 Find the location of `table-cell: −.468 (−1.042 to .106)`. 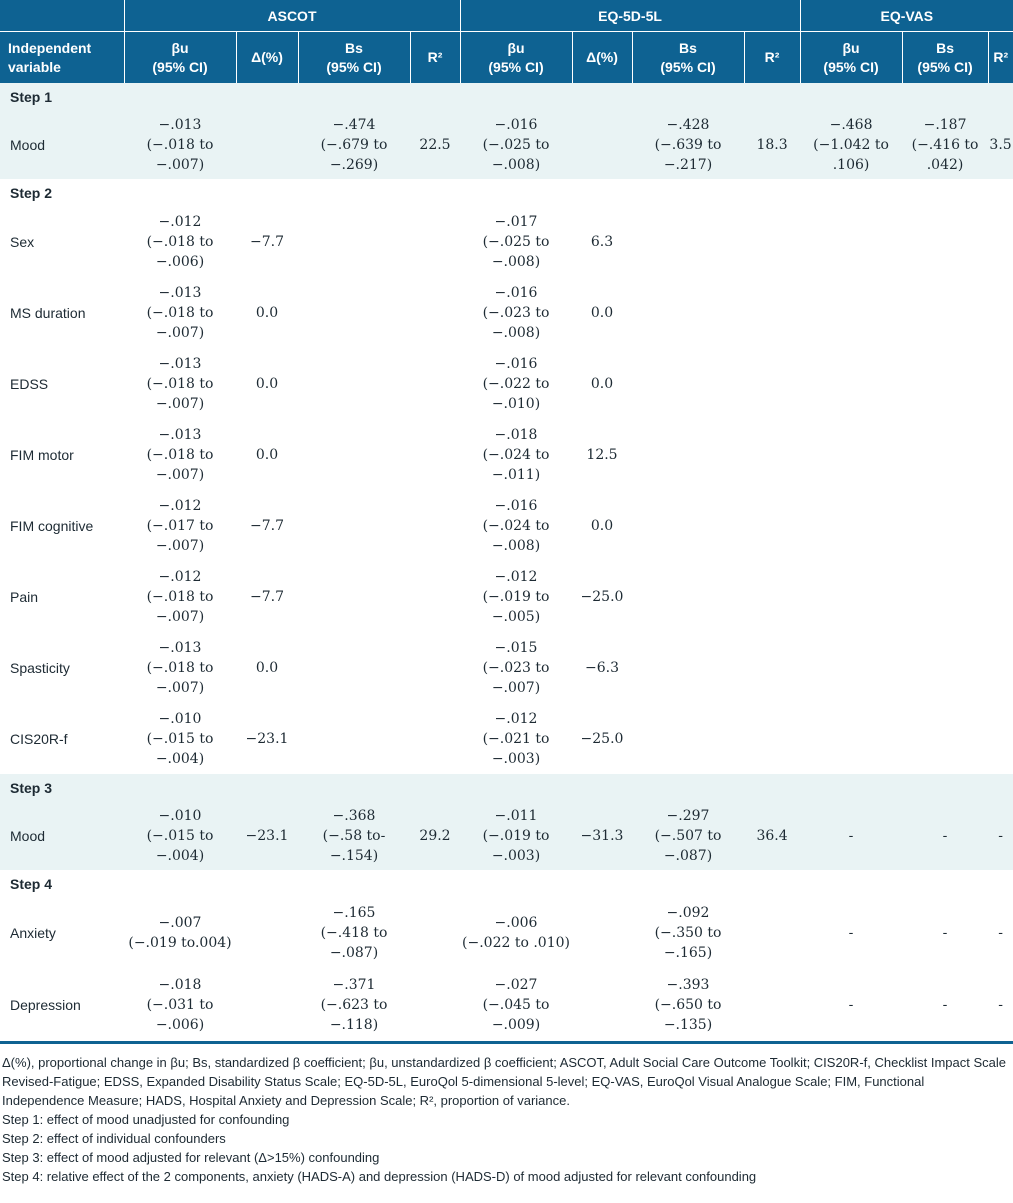

table-cell: −.468 (−1.042 to .106) is located at coordinates (851, 144).